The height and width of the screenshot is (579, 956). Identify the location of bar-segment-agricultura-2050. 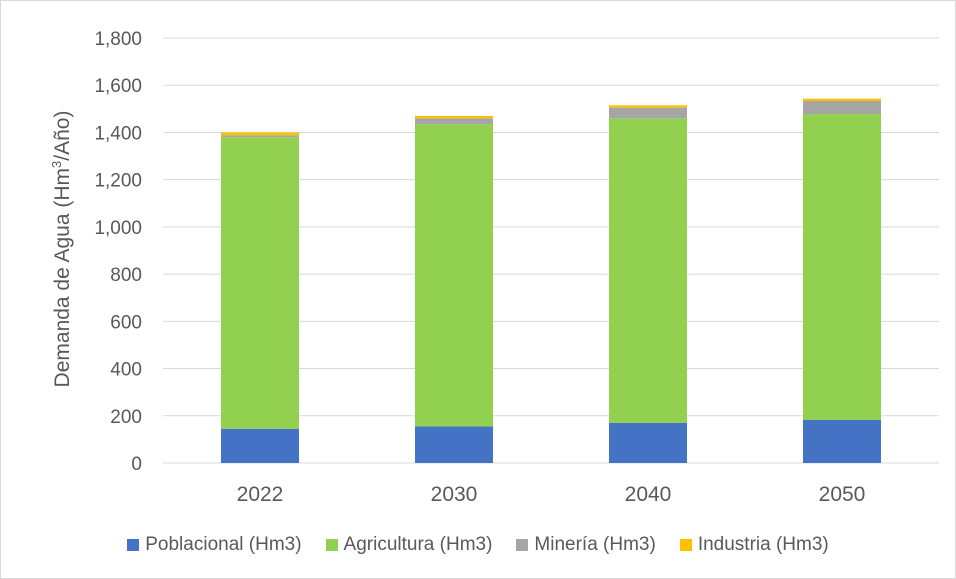
(842, 267).